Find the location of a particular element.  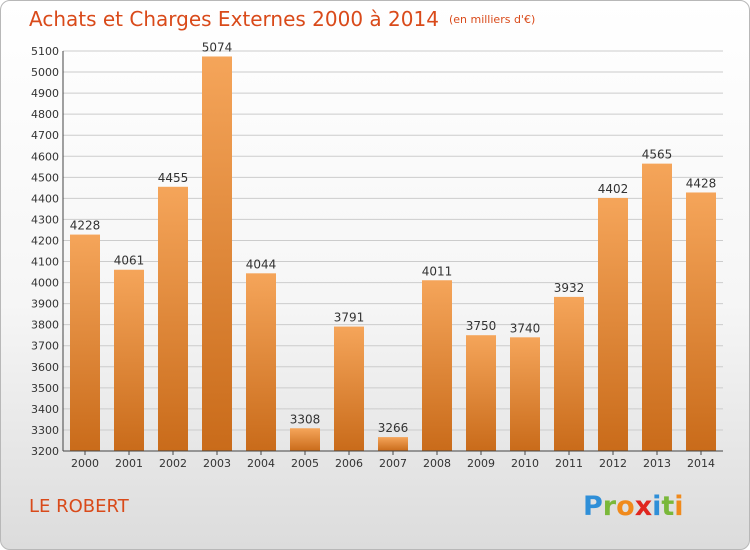

bar-2009 is located at coordinates (481, 393).